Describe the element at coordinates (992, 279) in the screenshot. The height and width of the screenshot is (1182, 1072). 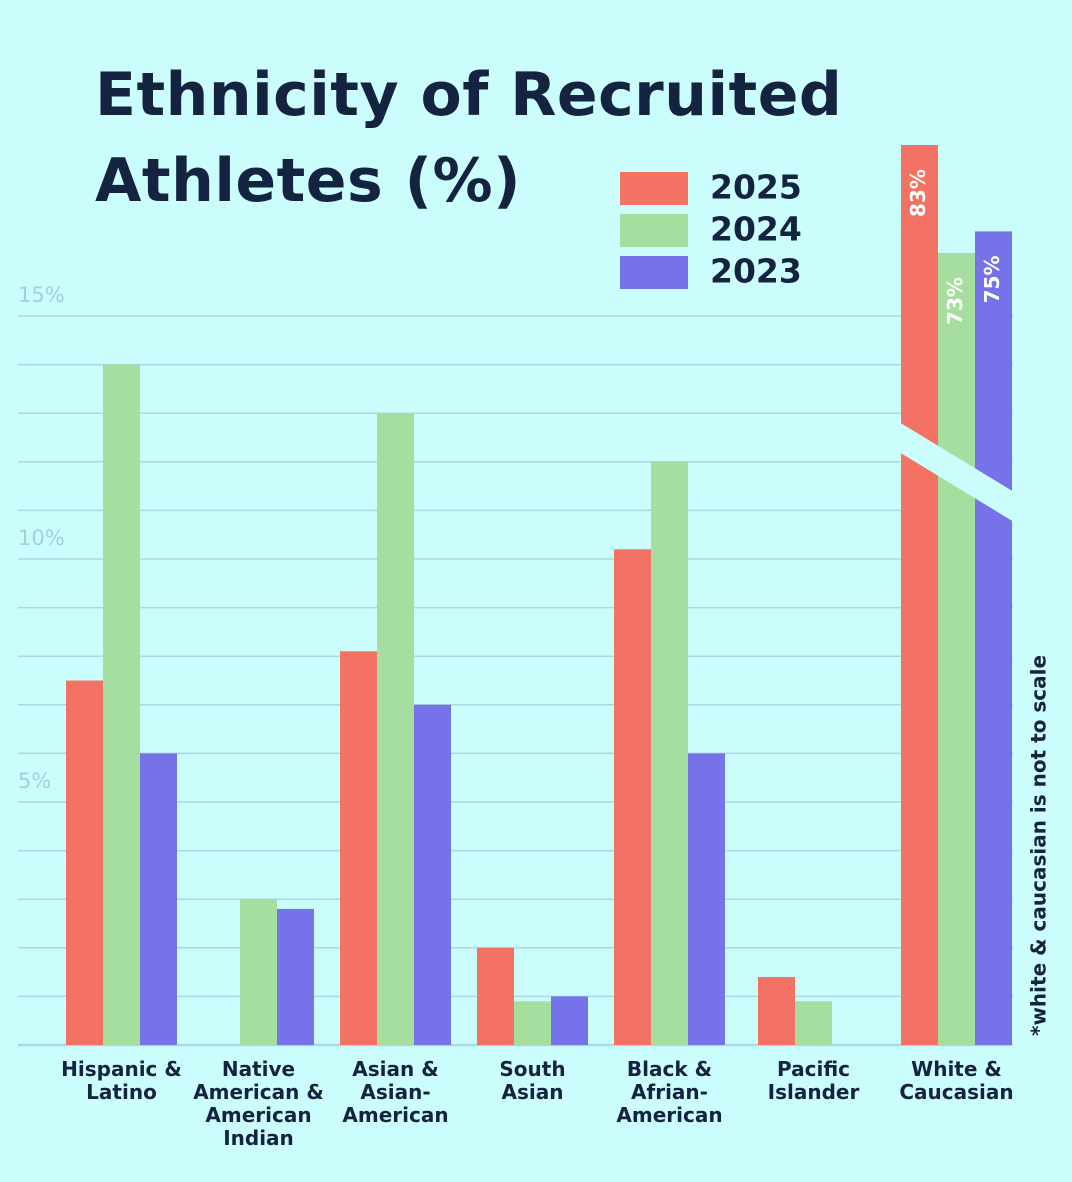
I see `value-label: 75%` at that location.